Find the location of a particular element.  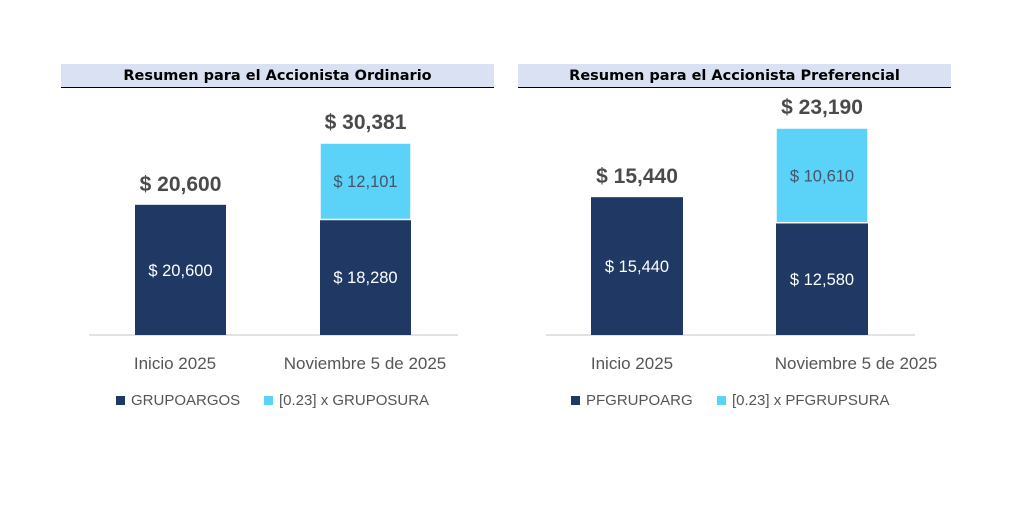

legend-item-series-0: PFGRUPOARG is located at coordinates (632, 400).